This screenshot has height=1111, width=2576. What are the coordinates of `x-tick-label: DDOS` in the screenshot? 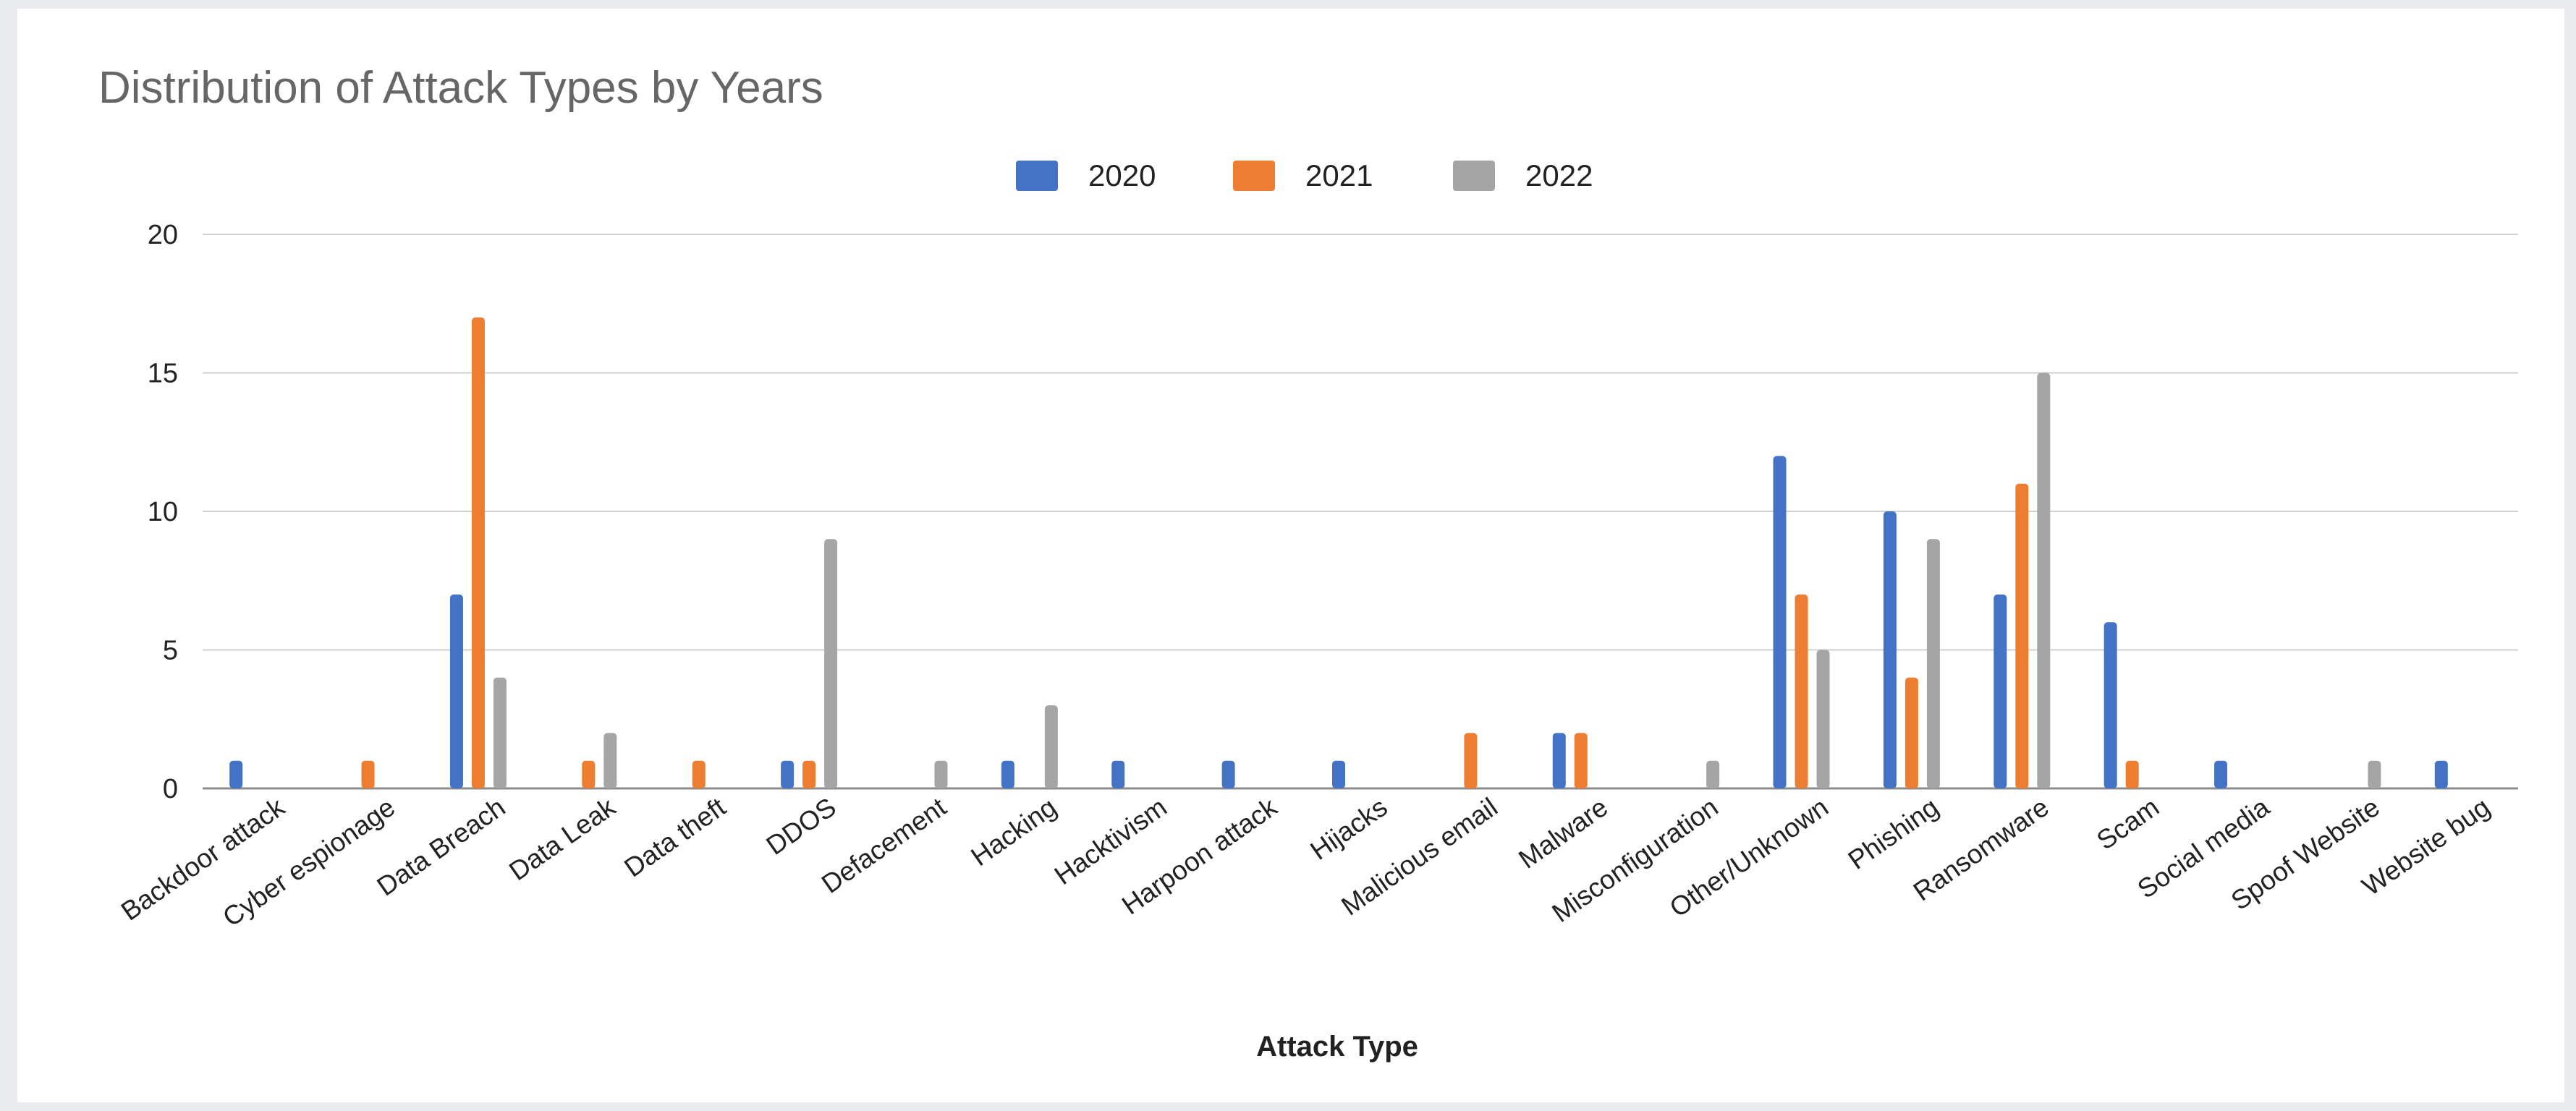 It's located at (801, 826).